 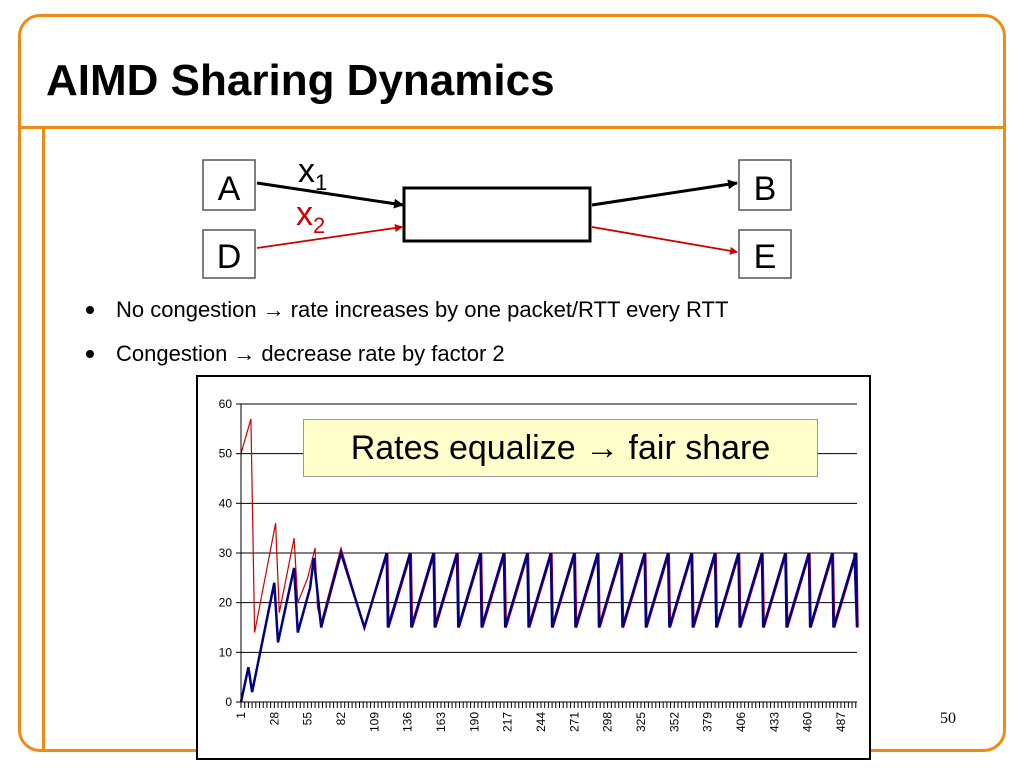 What do you see at coordinates (312, 173) in the screenshot?
I see `flow1-label: x1` at bounding box center [312, 173].